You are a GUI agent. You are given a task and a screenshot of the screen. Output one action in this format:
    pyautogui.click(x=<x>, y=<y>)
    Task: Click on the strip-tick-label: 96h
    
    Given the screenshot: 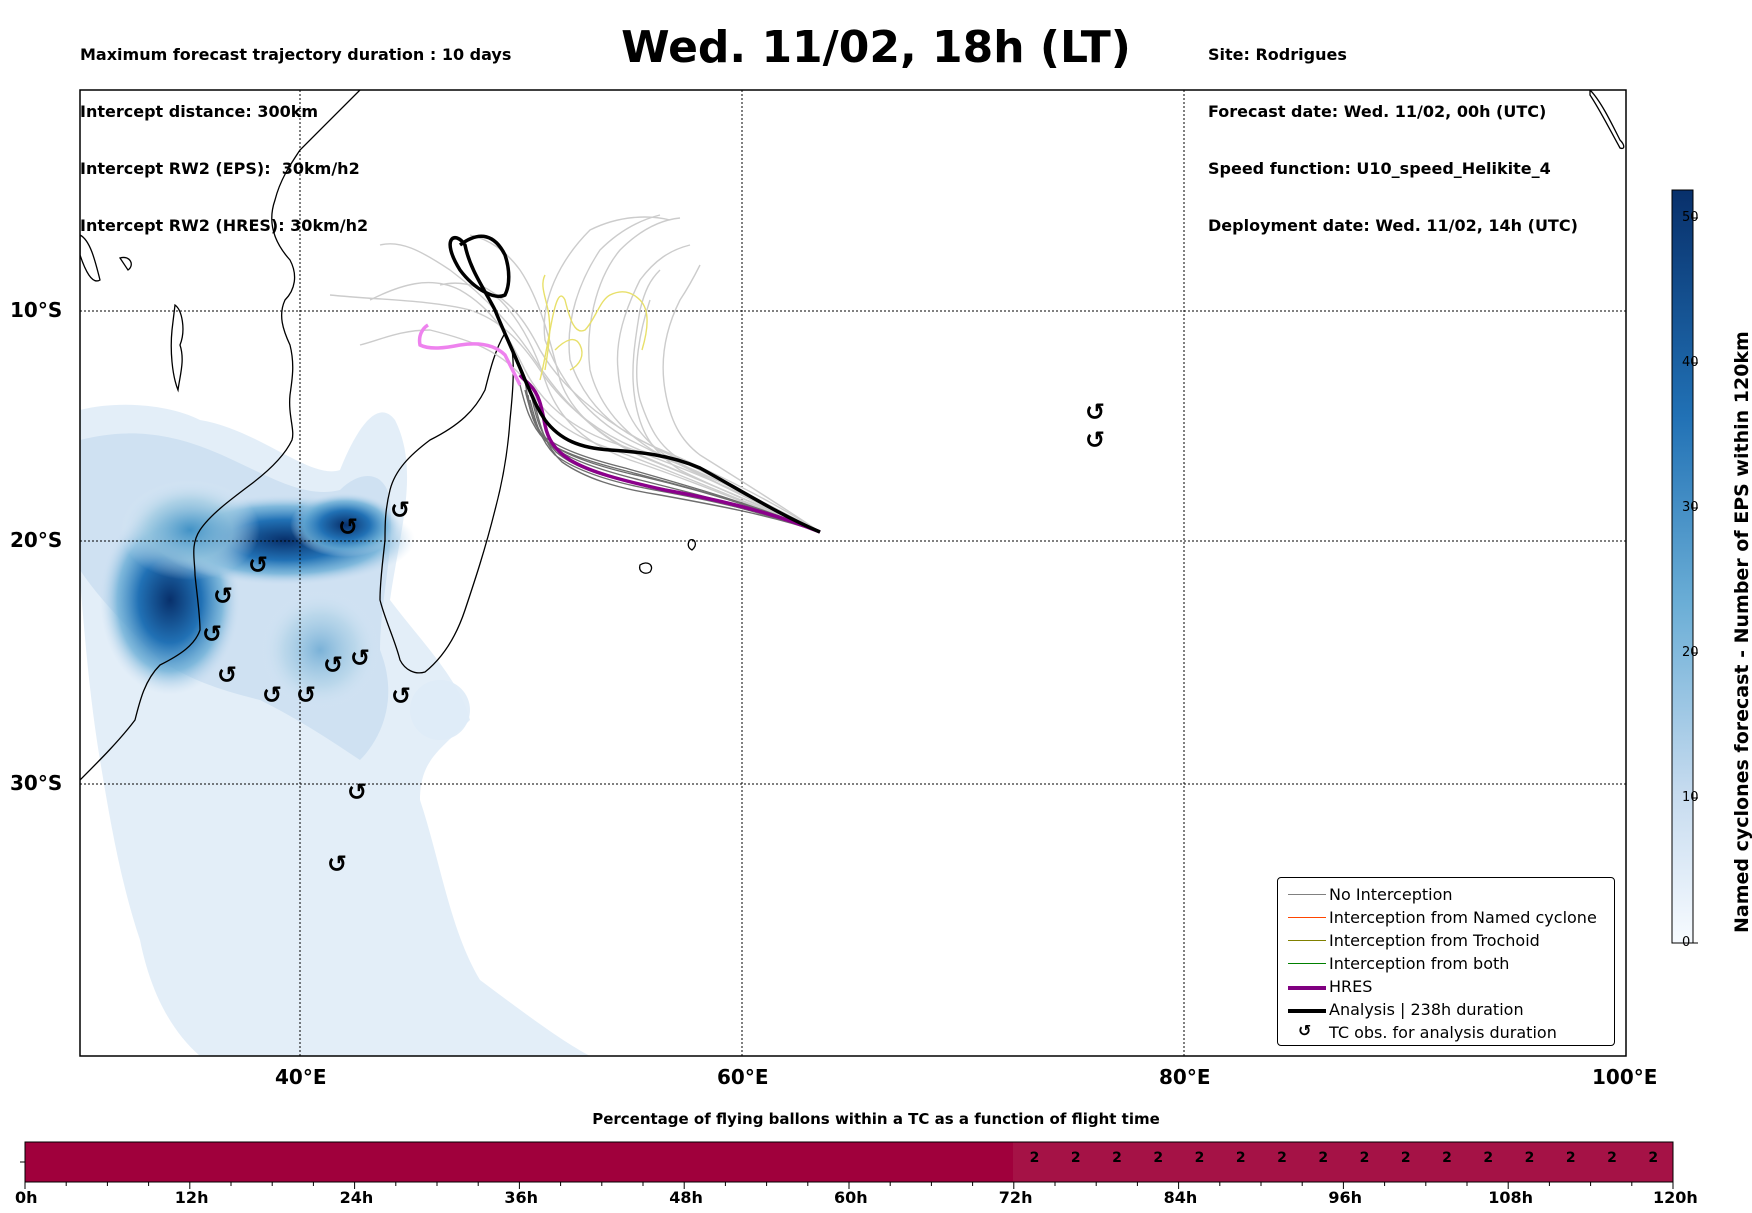 What is the action you would take?
    pyautogui.click(x=1345, y=1197)
    